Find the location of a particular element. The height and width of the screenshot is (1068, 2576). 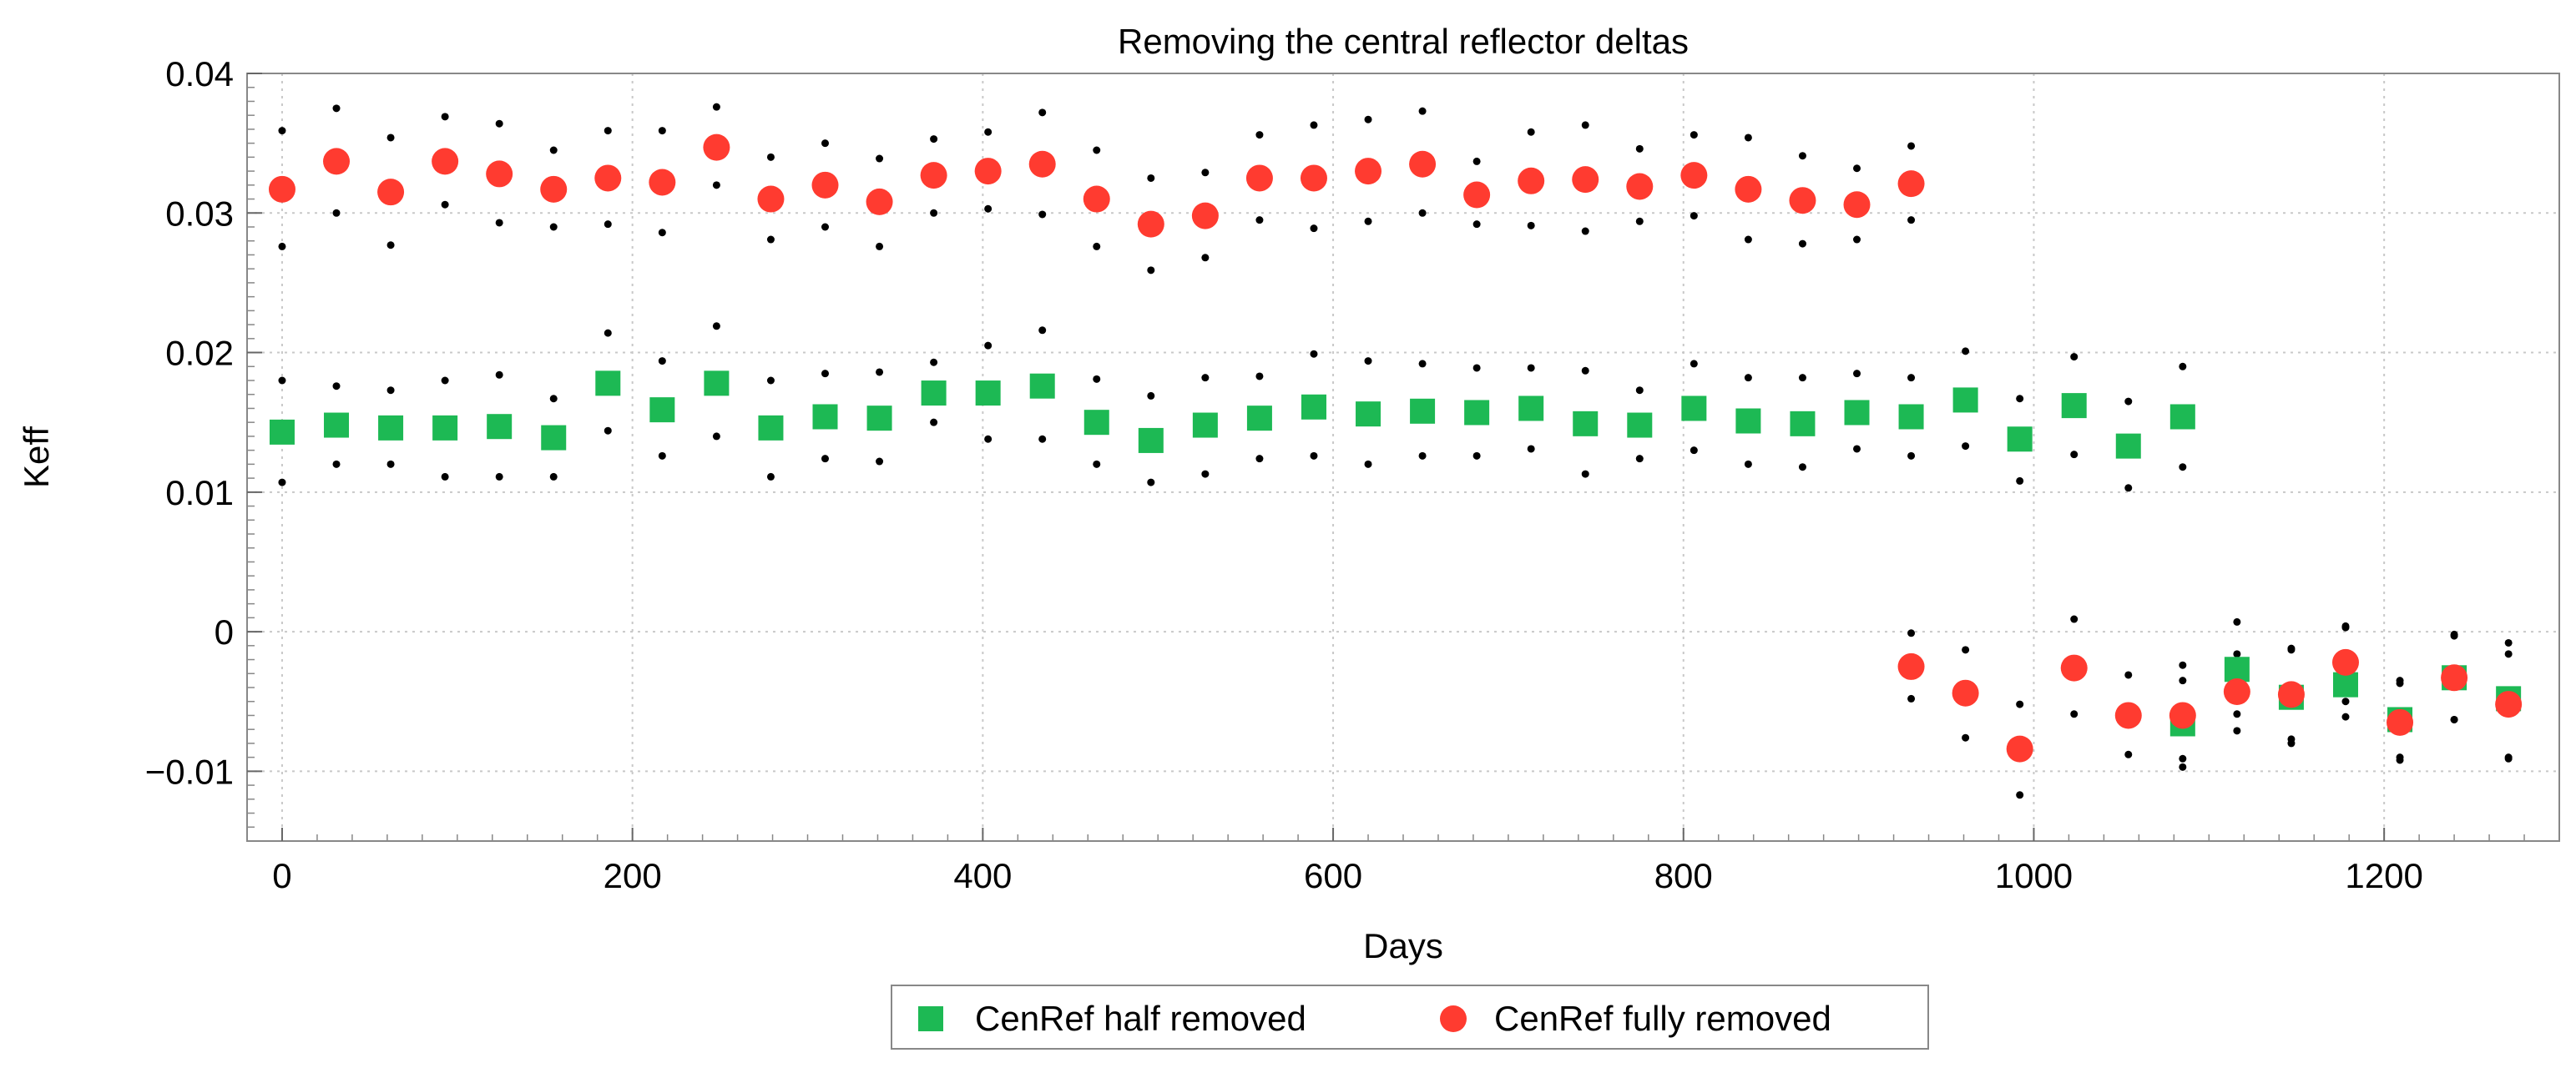

y-tick-label: 0.03 is located at coordinates (199, 213).